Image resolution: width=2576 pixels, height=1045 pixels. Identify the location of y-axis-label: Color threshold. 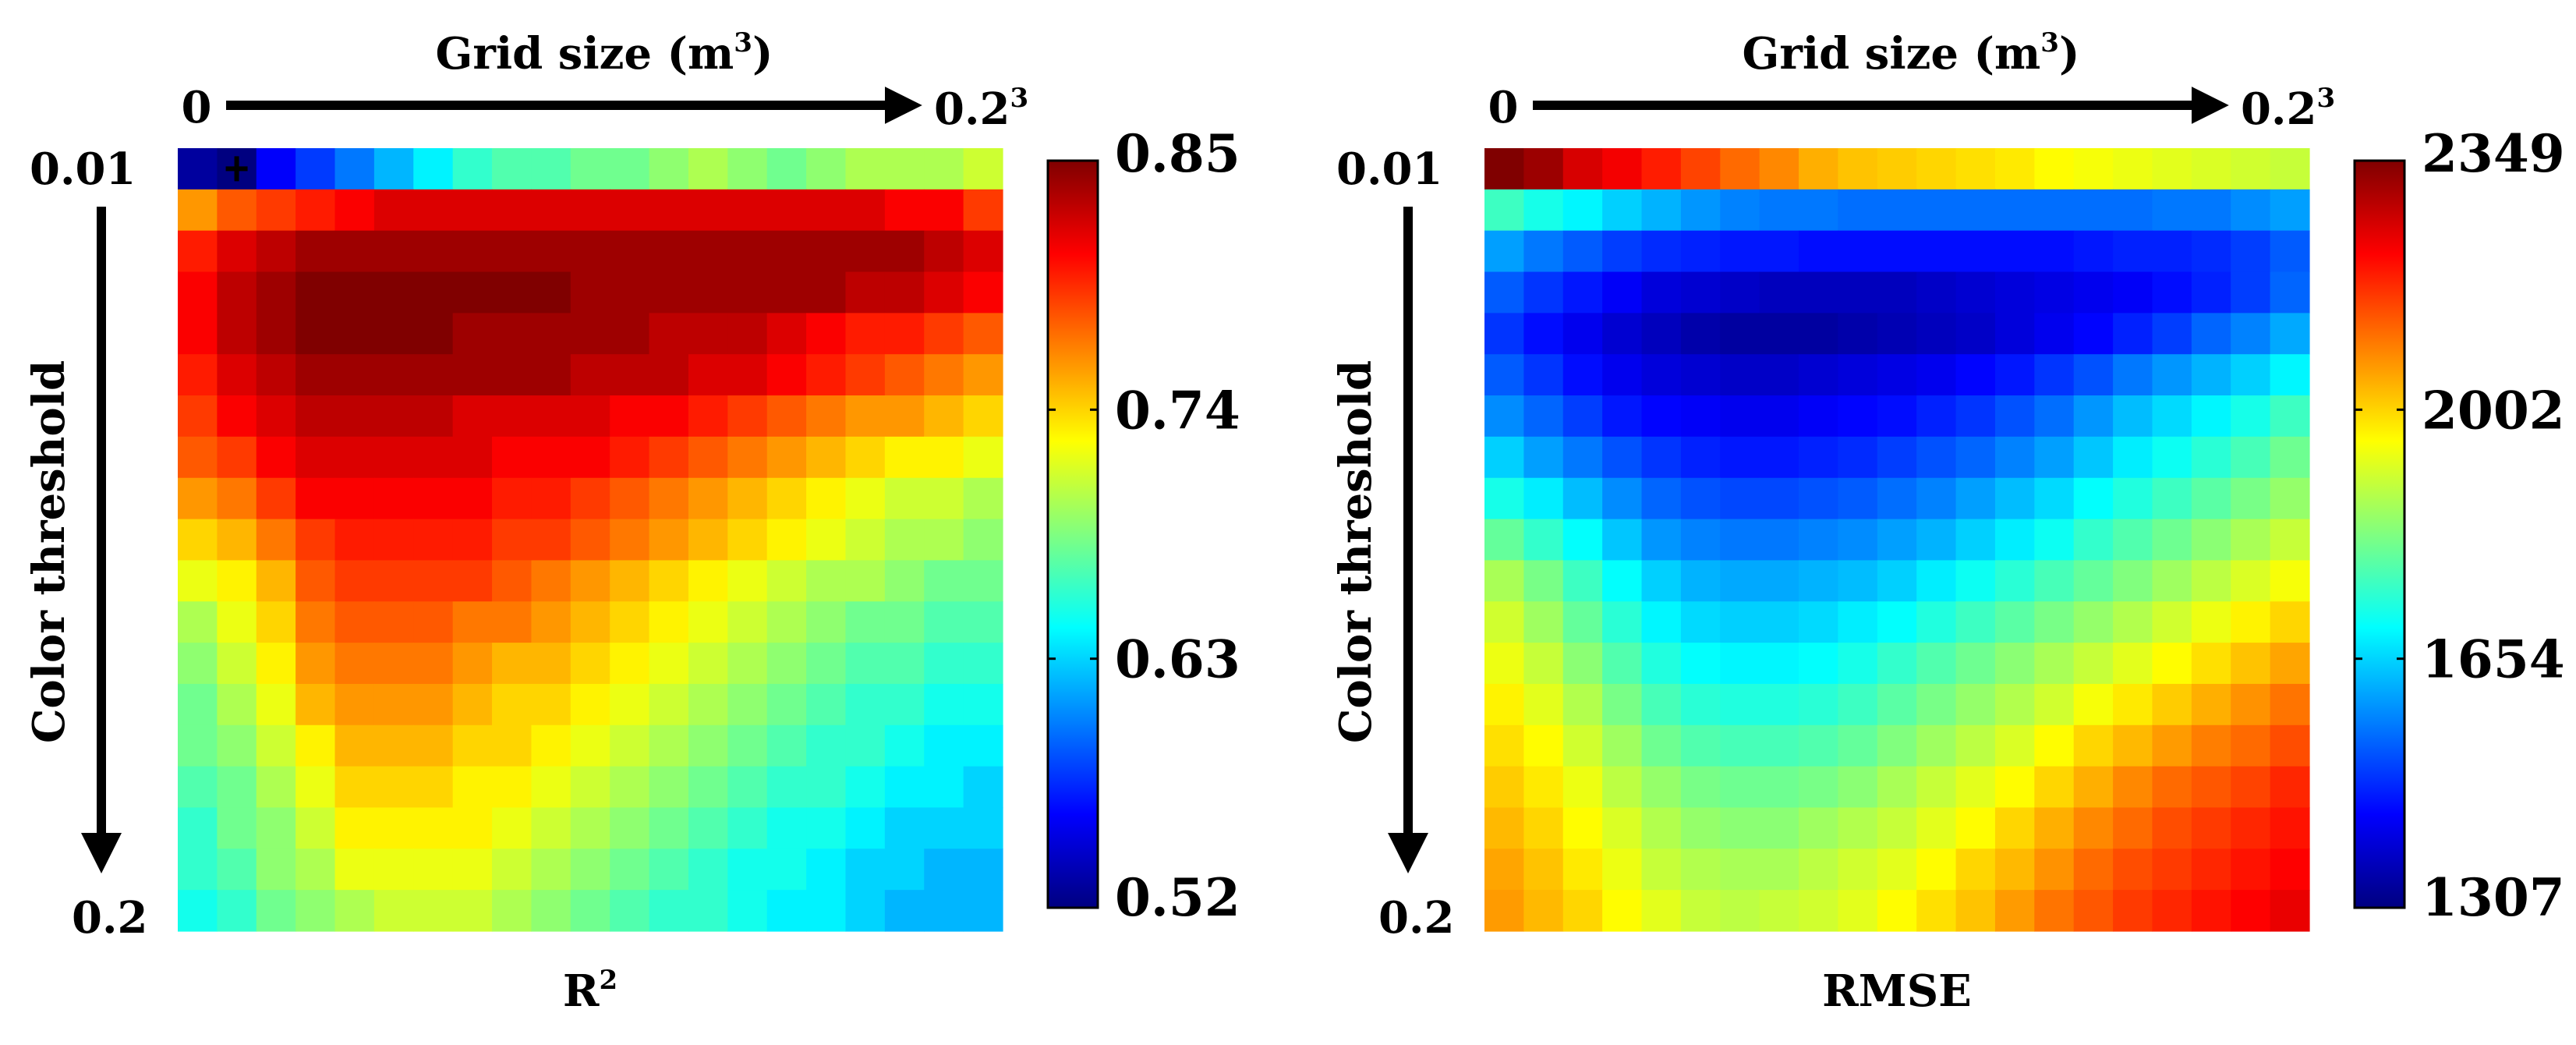
(49, 551).